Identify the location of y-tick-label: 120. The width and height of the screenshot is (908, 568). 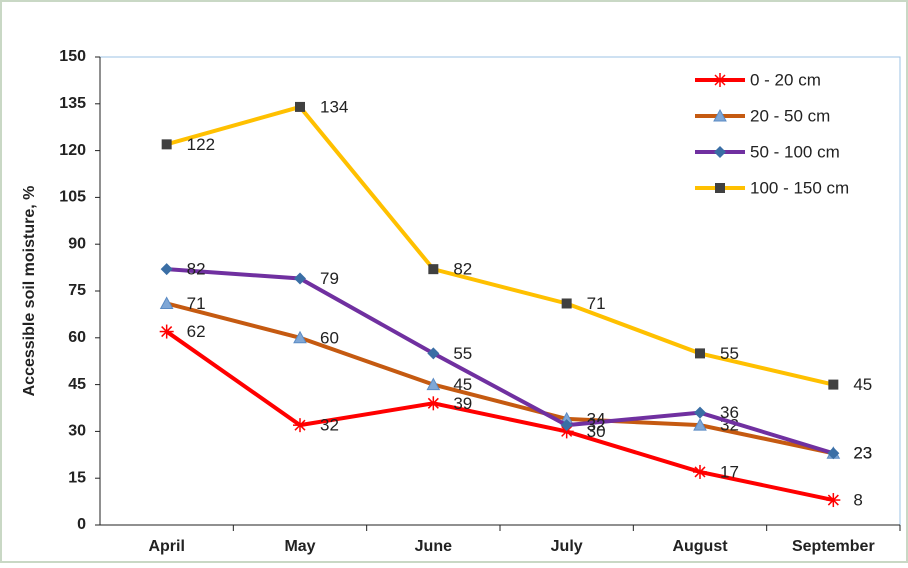
(72, 150).